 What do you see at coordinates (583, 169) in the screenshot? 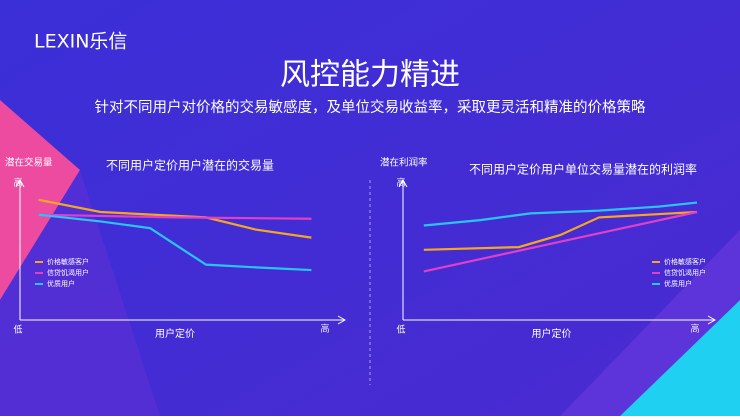
I see `chart-title: 不同用户定价用户单位交易量潜在的利润率` at bounding box center [583, 169].